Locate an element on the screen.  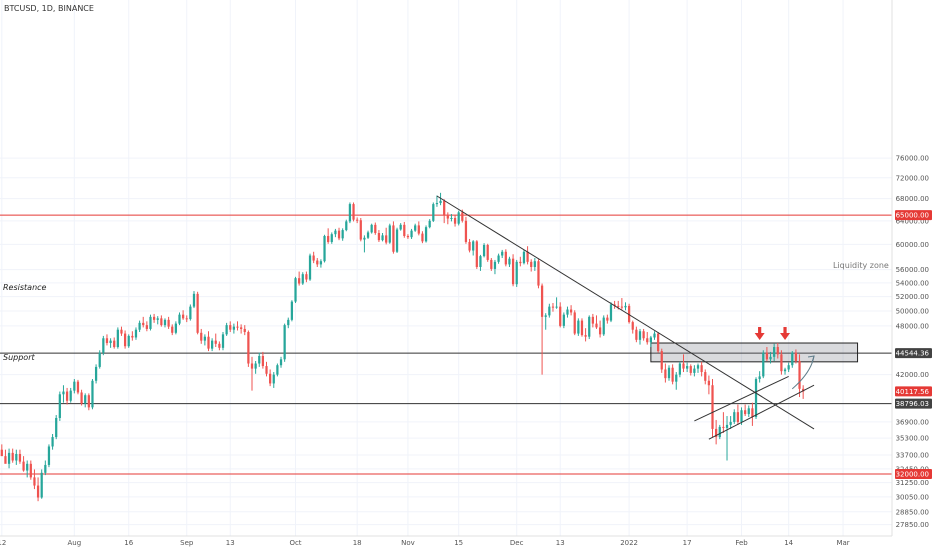
price-tag-label: 32000.00 is located at coordinates (912, 474).